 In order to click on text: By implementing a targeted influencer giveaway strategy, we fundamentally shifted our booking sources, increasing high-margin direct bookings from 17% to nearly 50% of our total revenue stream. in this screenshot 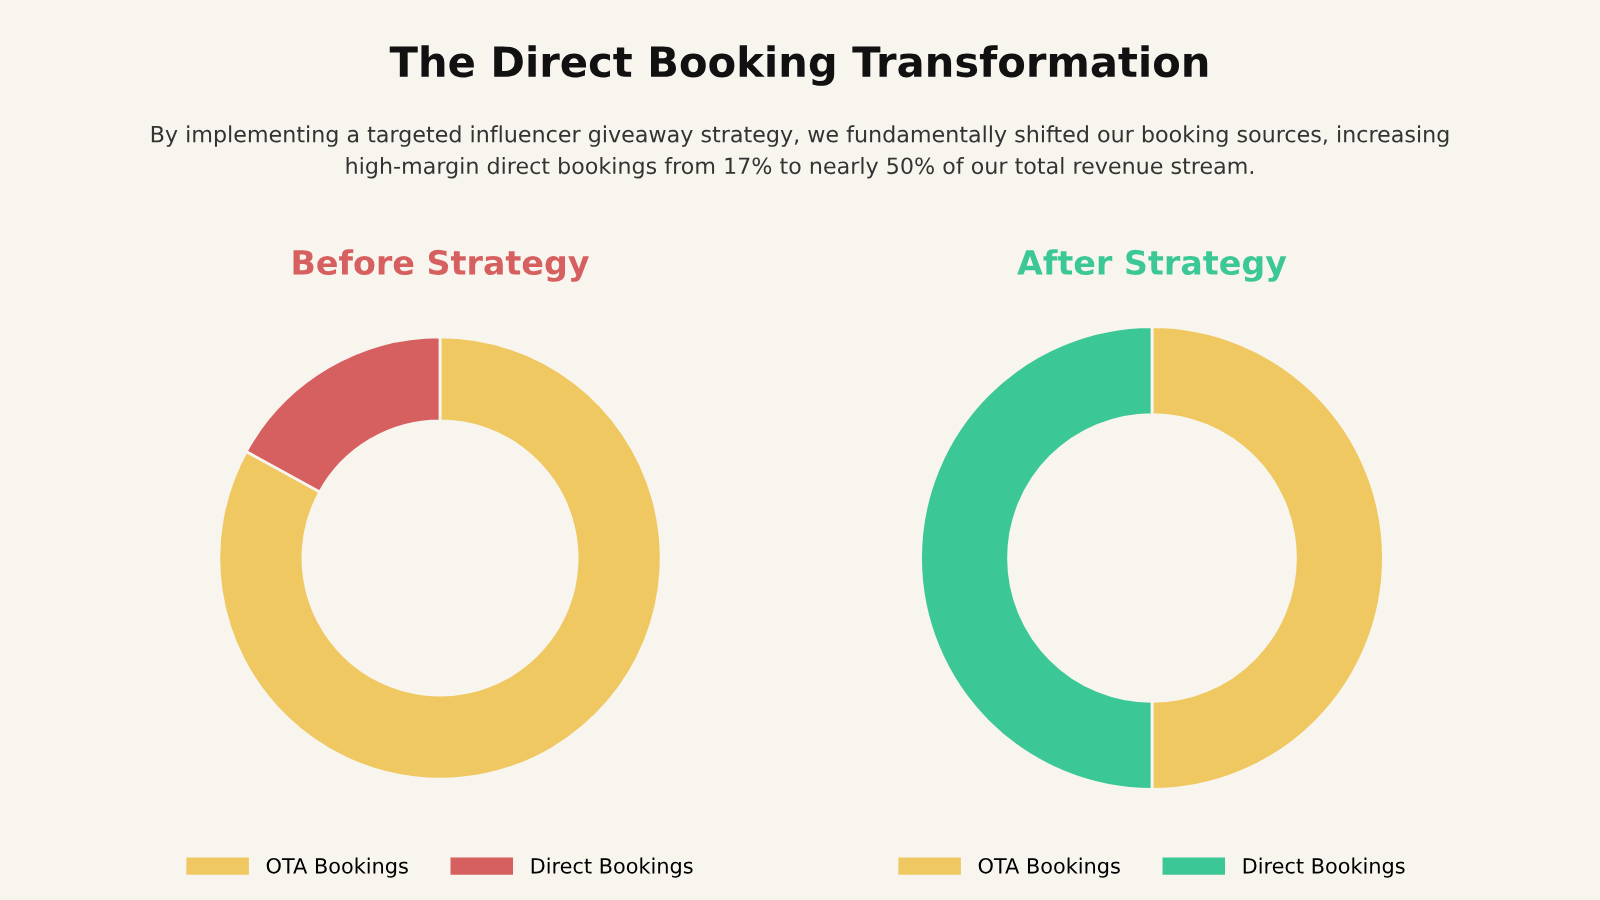, I will do `click(800, 152)`.